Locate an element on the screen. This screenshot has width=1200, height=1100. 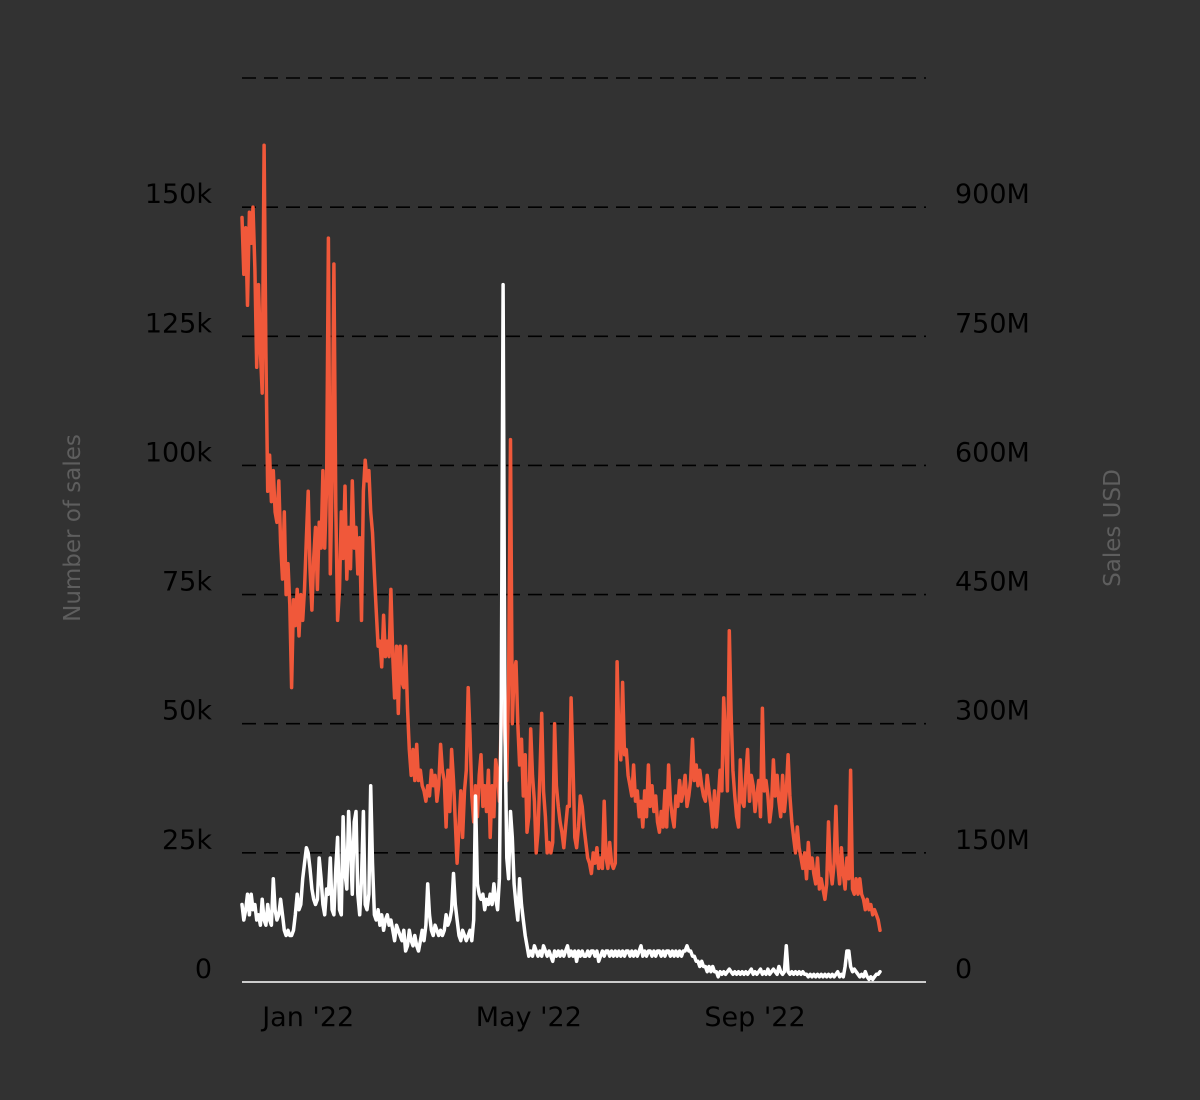
x-tick-label: May '22 is located at coordinates (529, 1017).